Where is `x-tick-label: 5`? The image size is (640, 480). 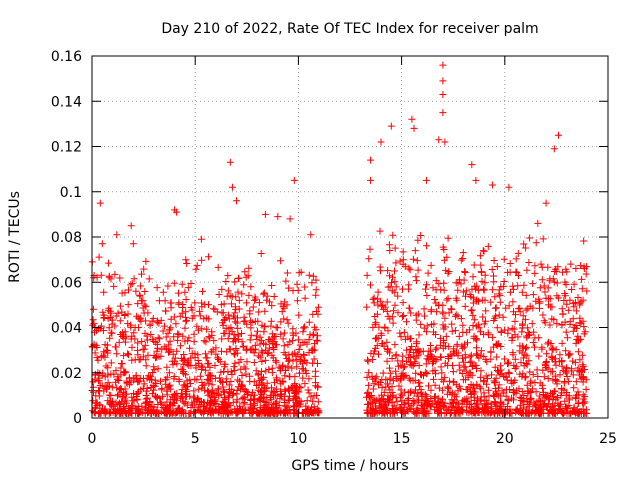 x-tick-label: 5 is located at coordinates (195, 439).